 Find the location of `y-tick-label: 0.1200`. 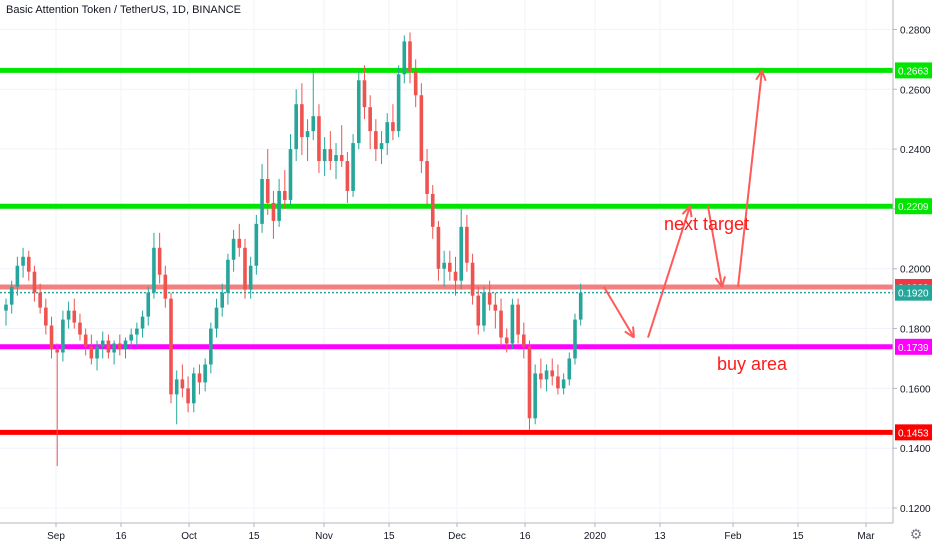

y-tick-label: 0.1200 is located at coordinates (915, 509).